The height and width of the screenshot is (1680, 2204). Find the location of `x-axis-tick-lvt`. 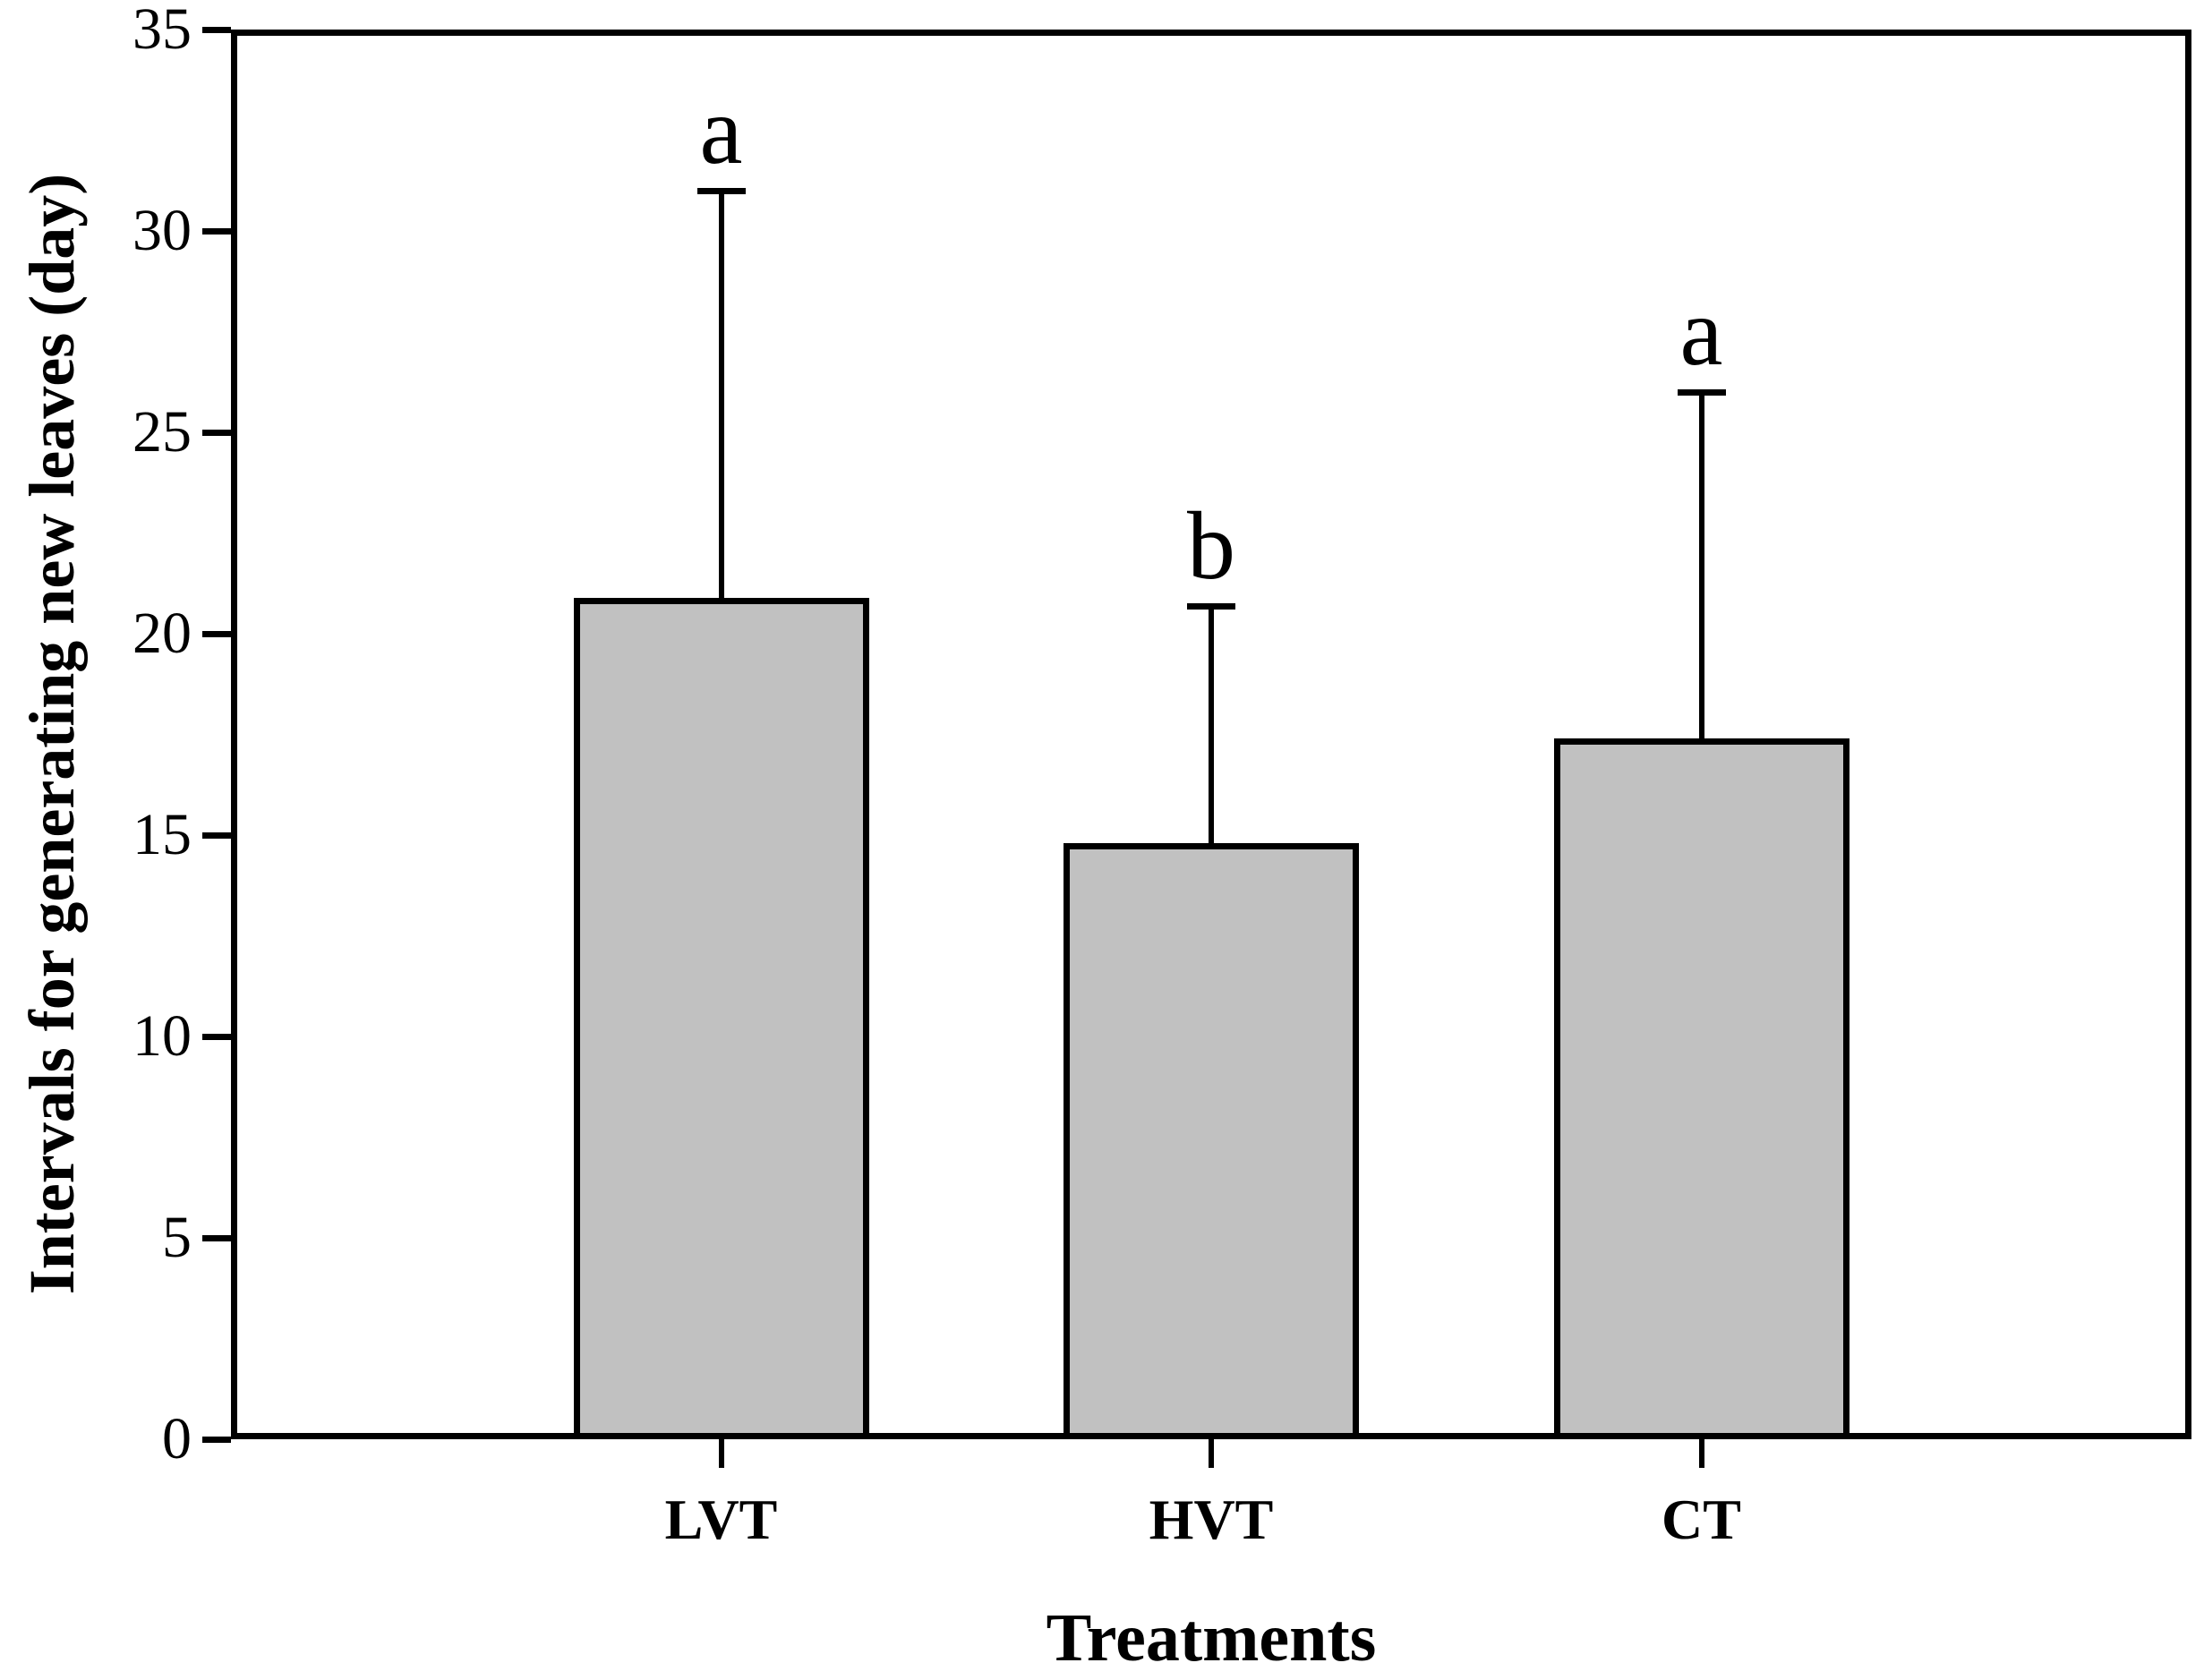

x-axis-tick-lvt is located at coordinates (721, 1453).